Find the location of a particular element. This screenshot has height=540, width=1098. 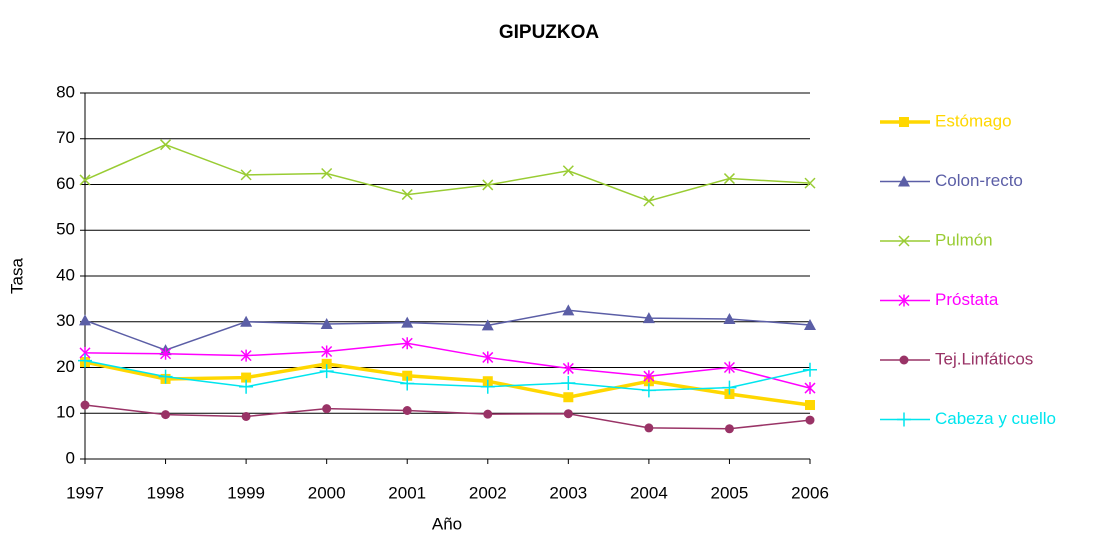

y-tick-label: 70 is located at coordinates (65, 137).